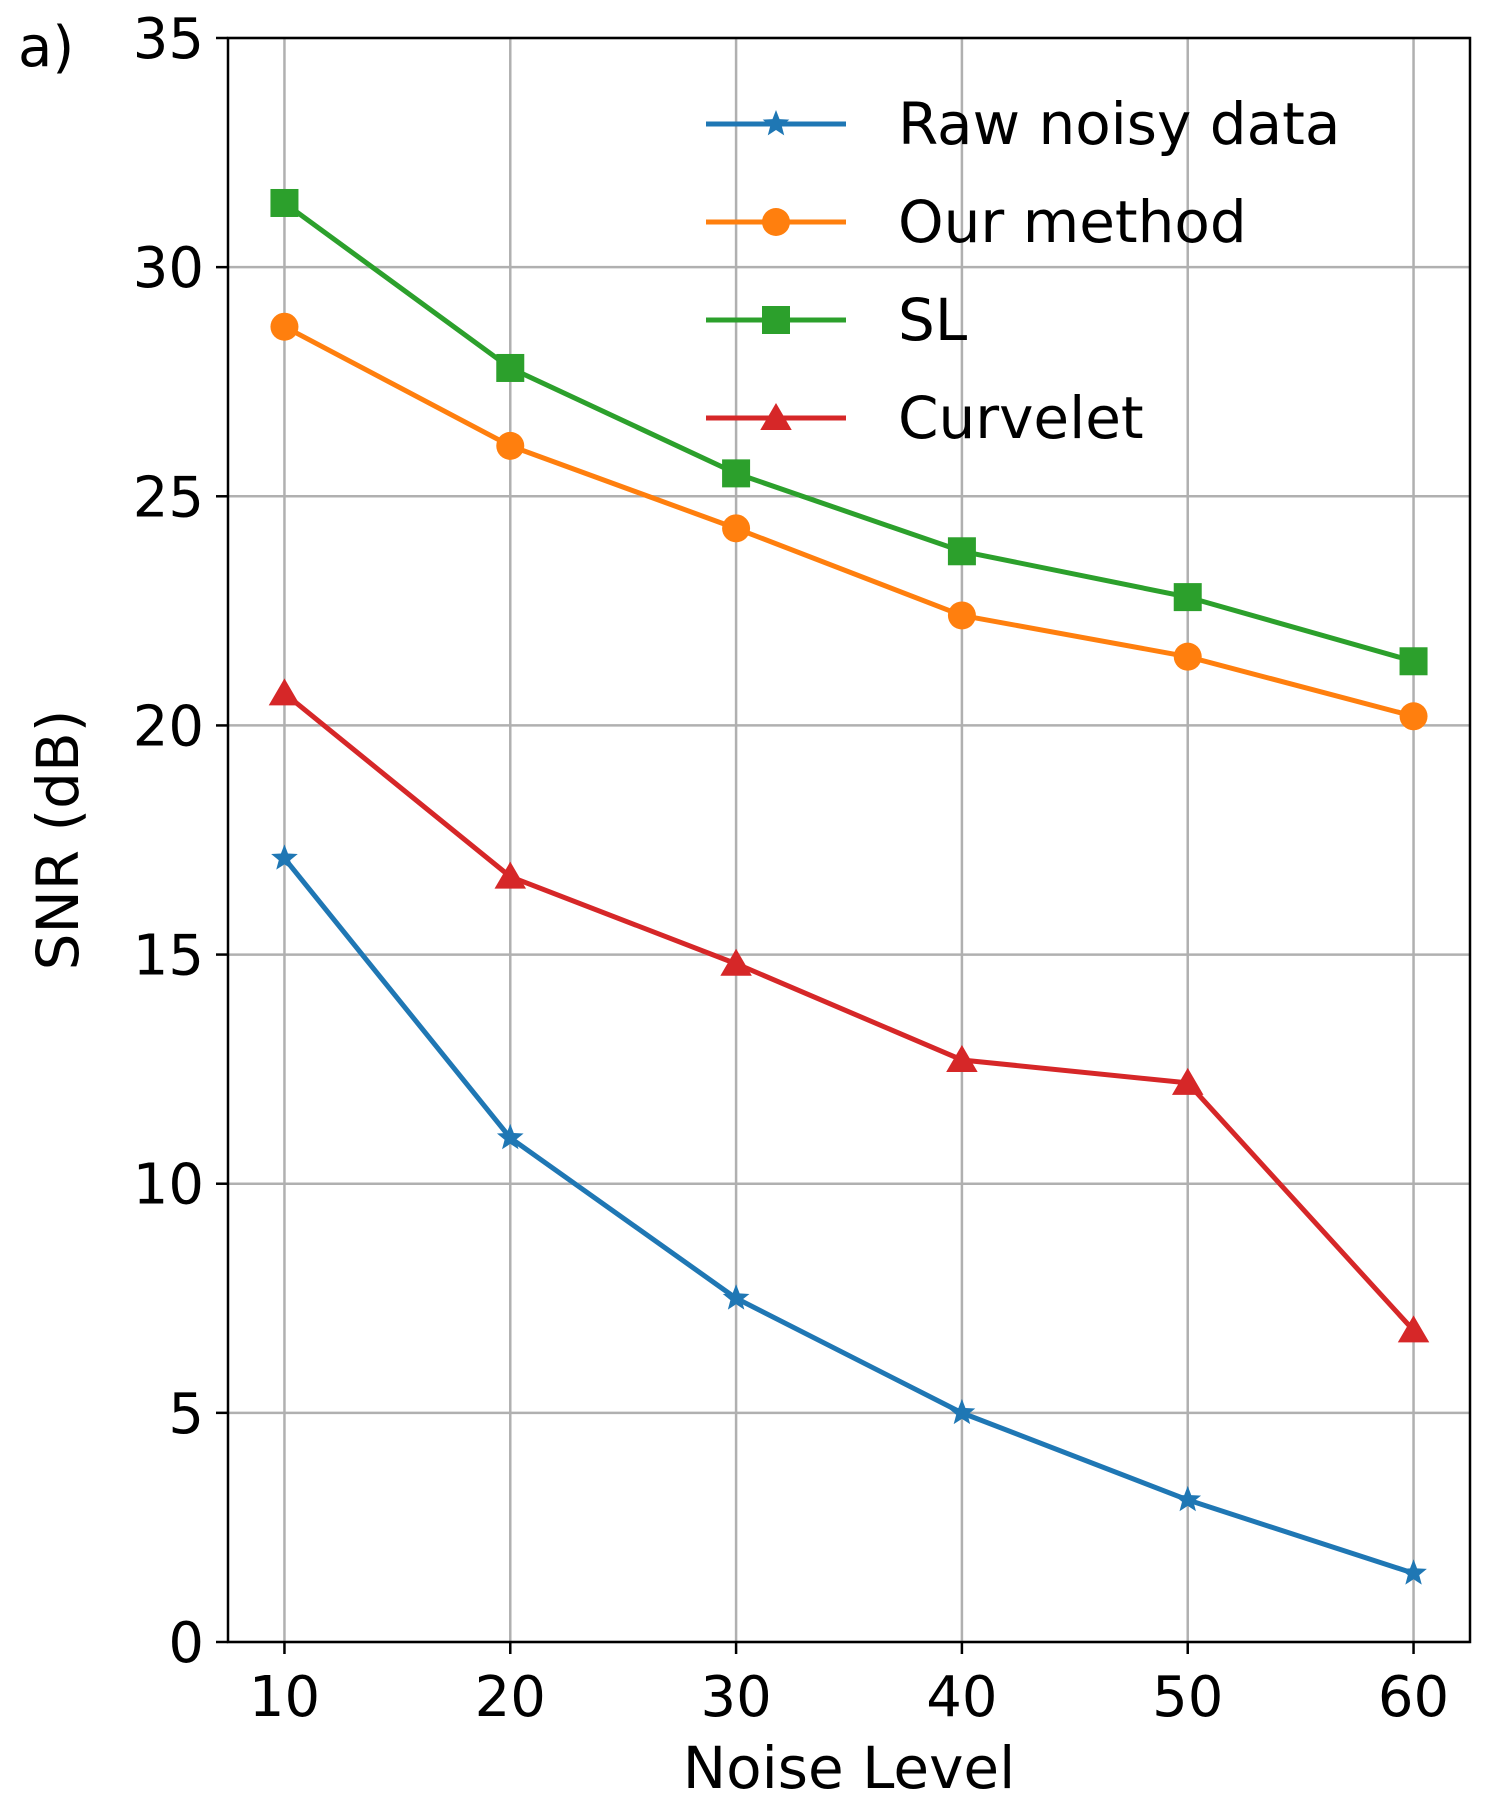 This screenshot has width=1500, height=1800. Describe the element at coordinates (961, 1697) in the screenshot. I see `x-tick-label: 40` at that location.